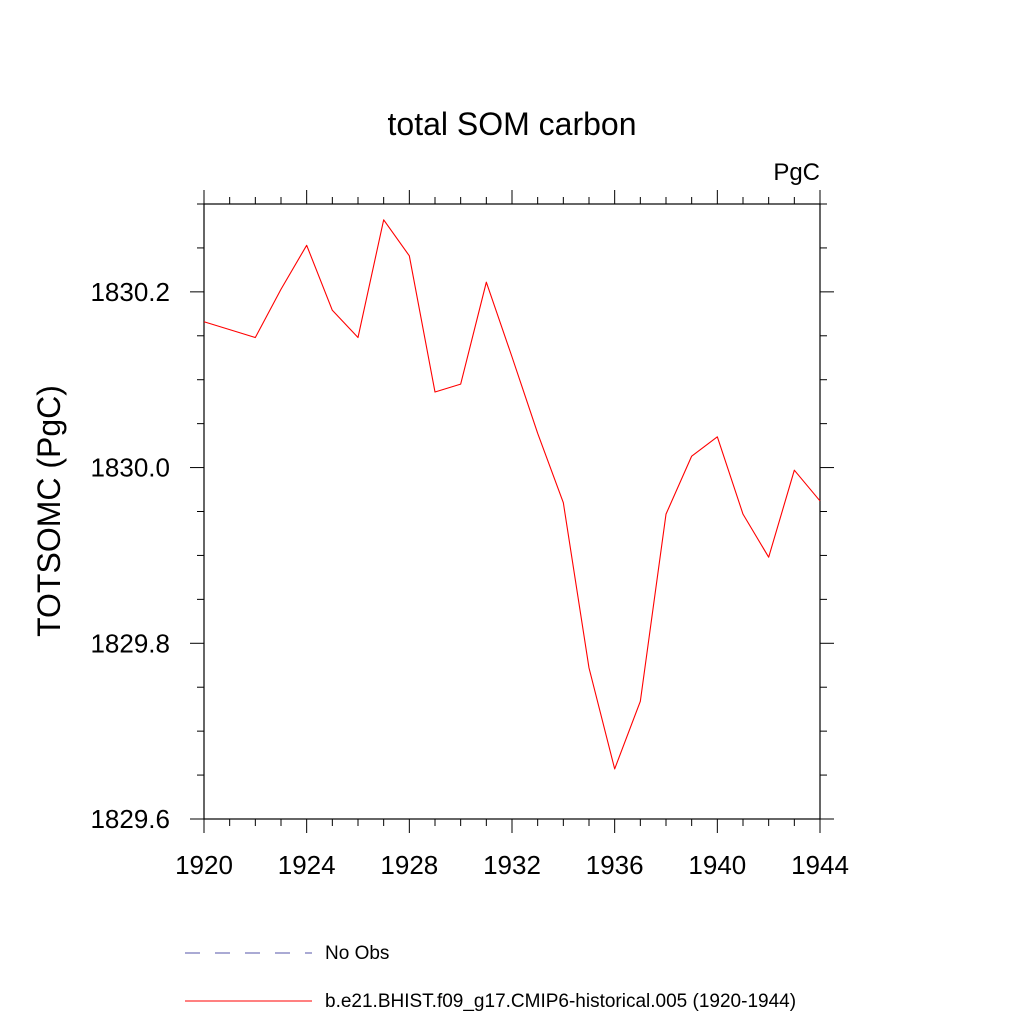 This screenshot has height=1024, width=1024. I want to click on x-tick-label: 1944, so click(820, 865).